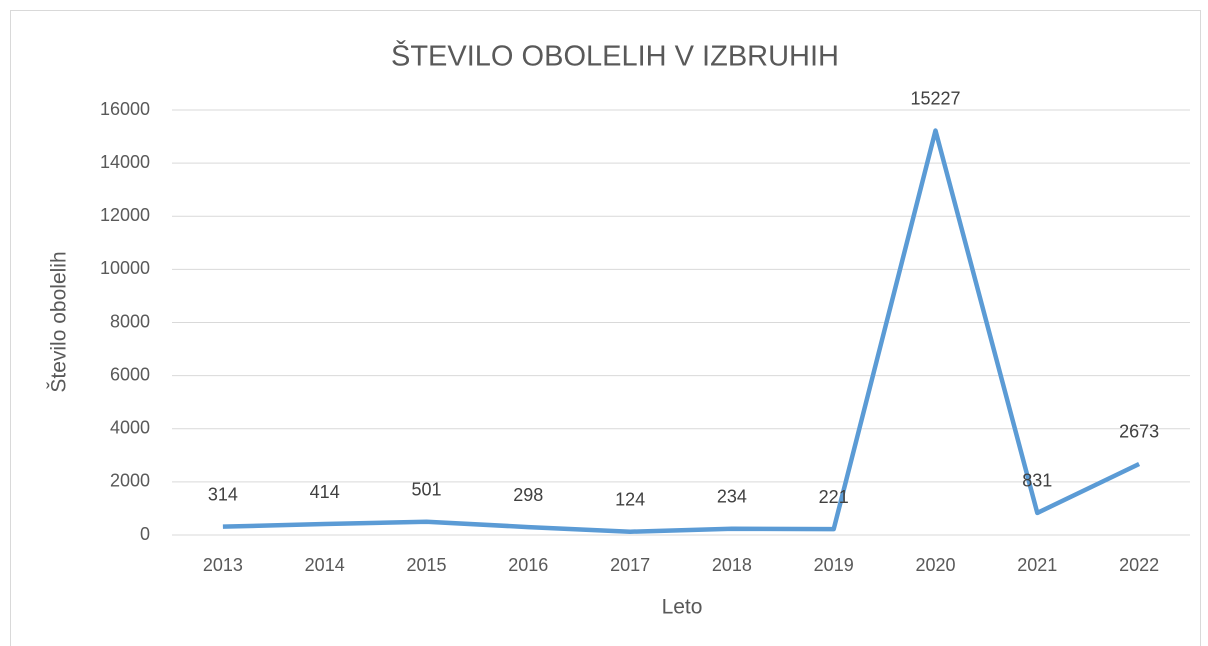 This screenshot has height=646, width=1208. I want to click on x-tick-label: 2017, so click(630, 565).